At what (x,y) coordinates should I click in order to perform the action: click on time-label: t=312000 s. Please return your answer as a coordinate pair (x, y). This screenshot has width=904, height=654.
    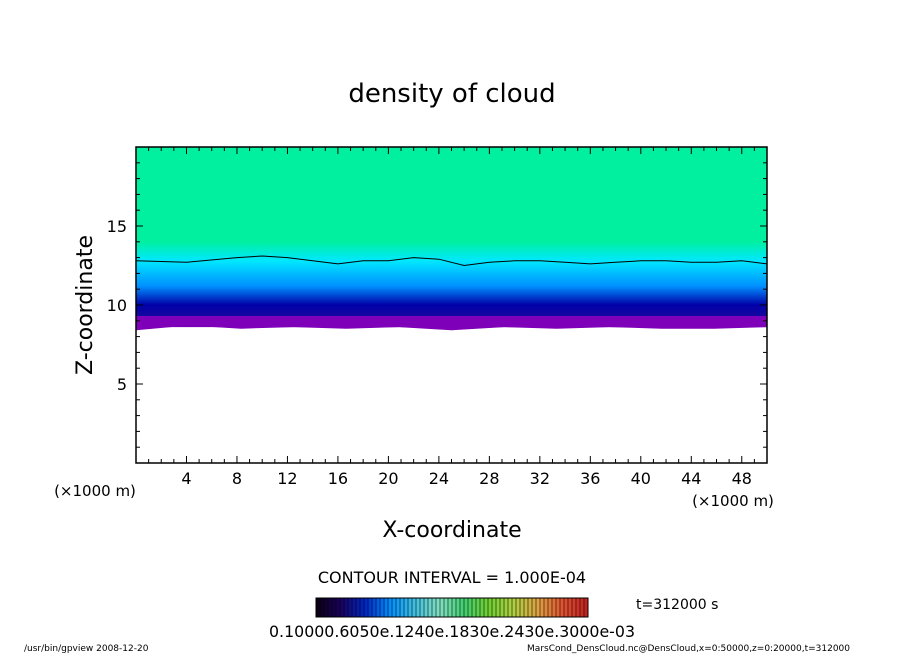
    Looking at the image, I should click on (677, 605).